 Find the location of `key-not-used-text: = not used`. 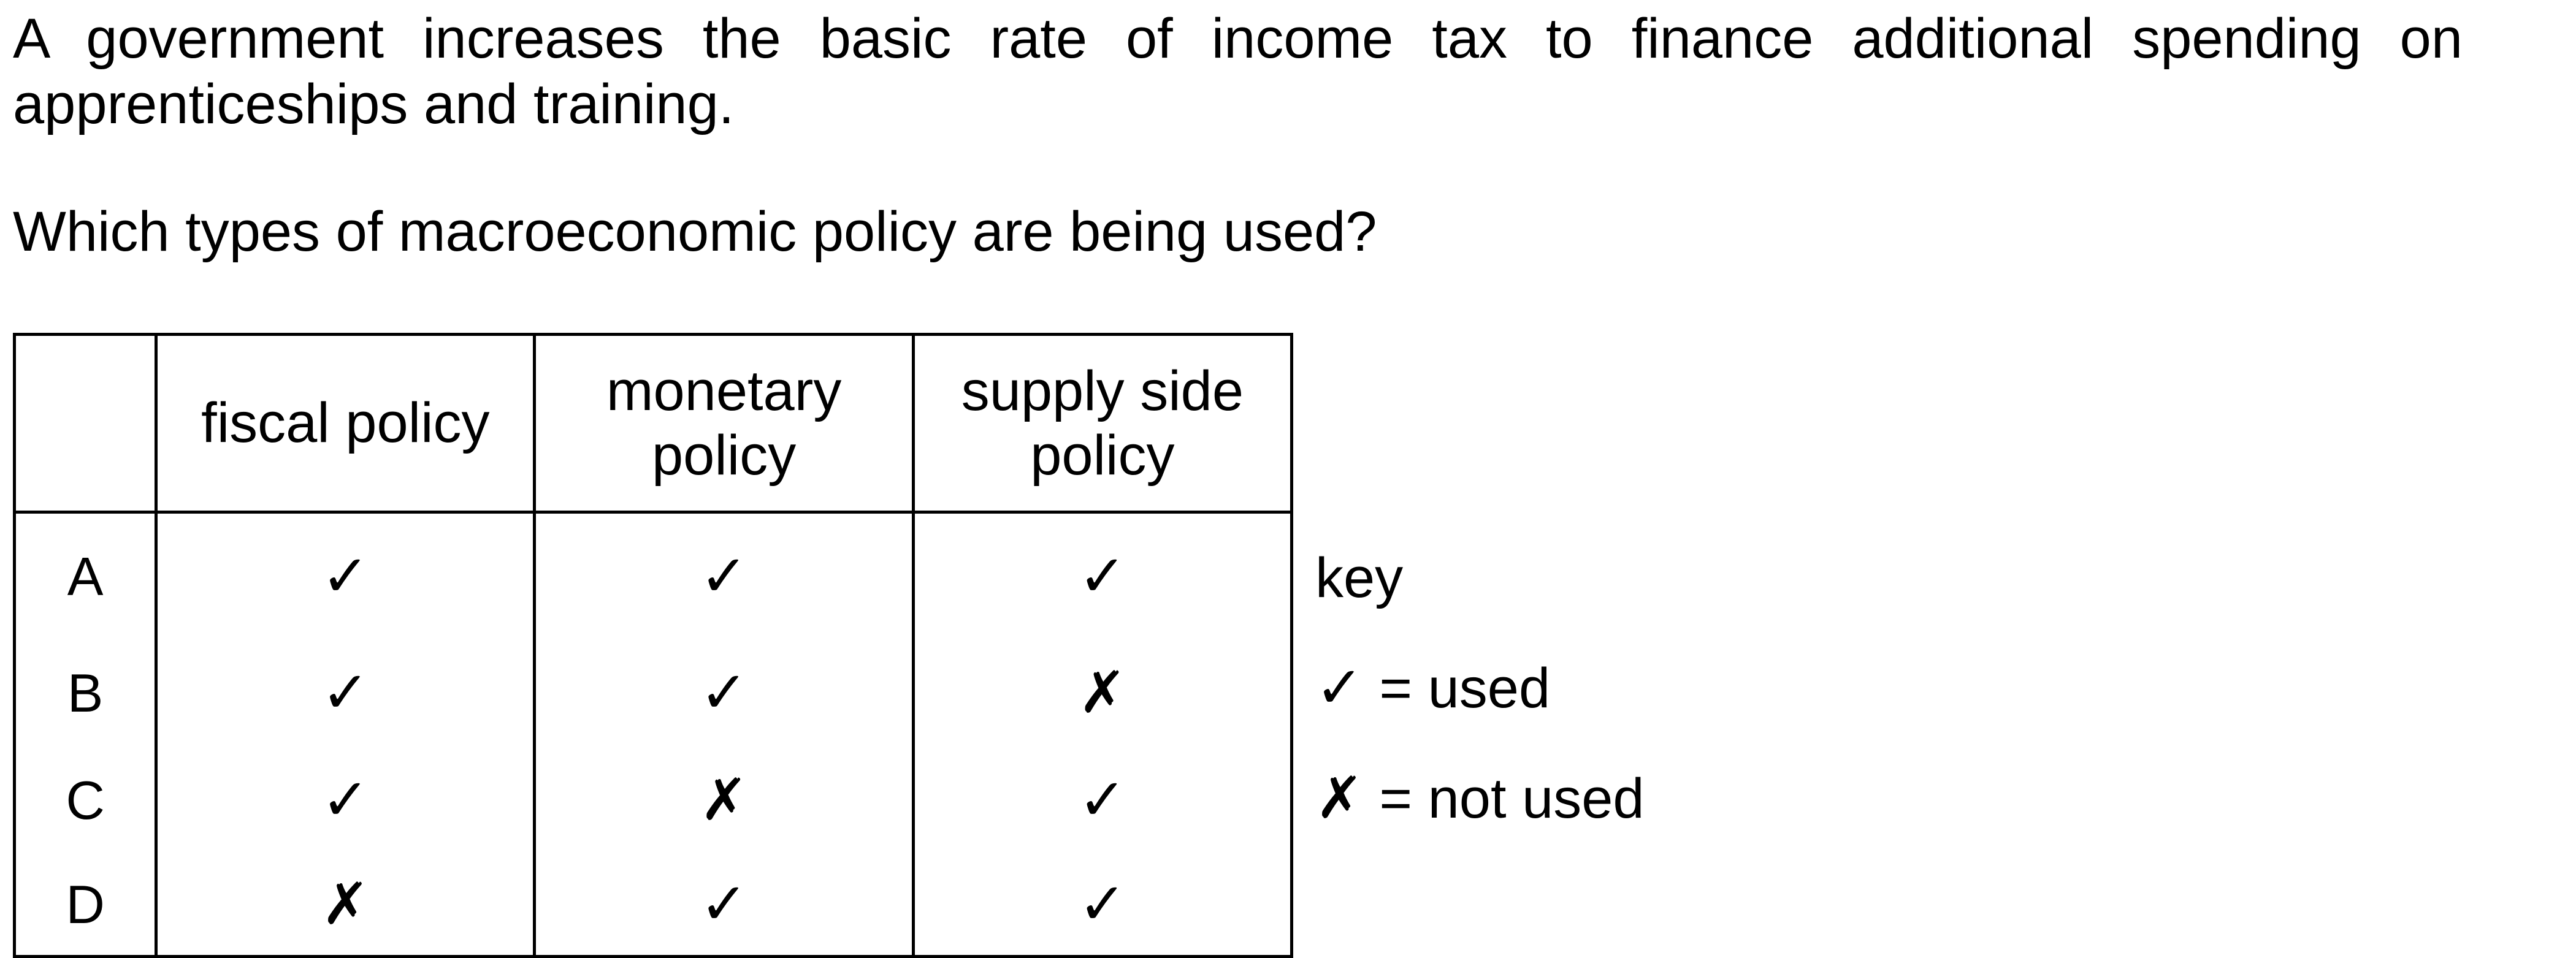

key-not-used-text: = not used is located at coordinates (1512, 799).